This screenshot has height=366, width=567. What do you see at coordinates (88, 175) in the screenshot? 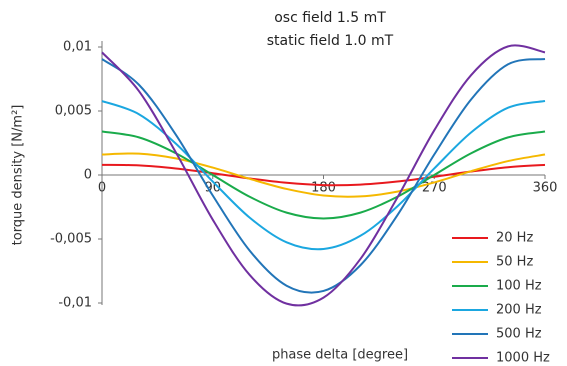
I see `y-tick-label: 0` at bounding box center [88, 175].